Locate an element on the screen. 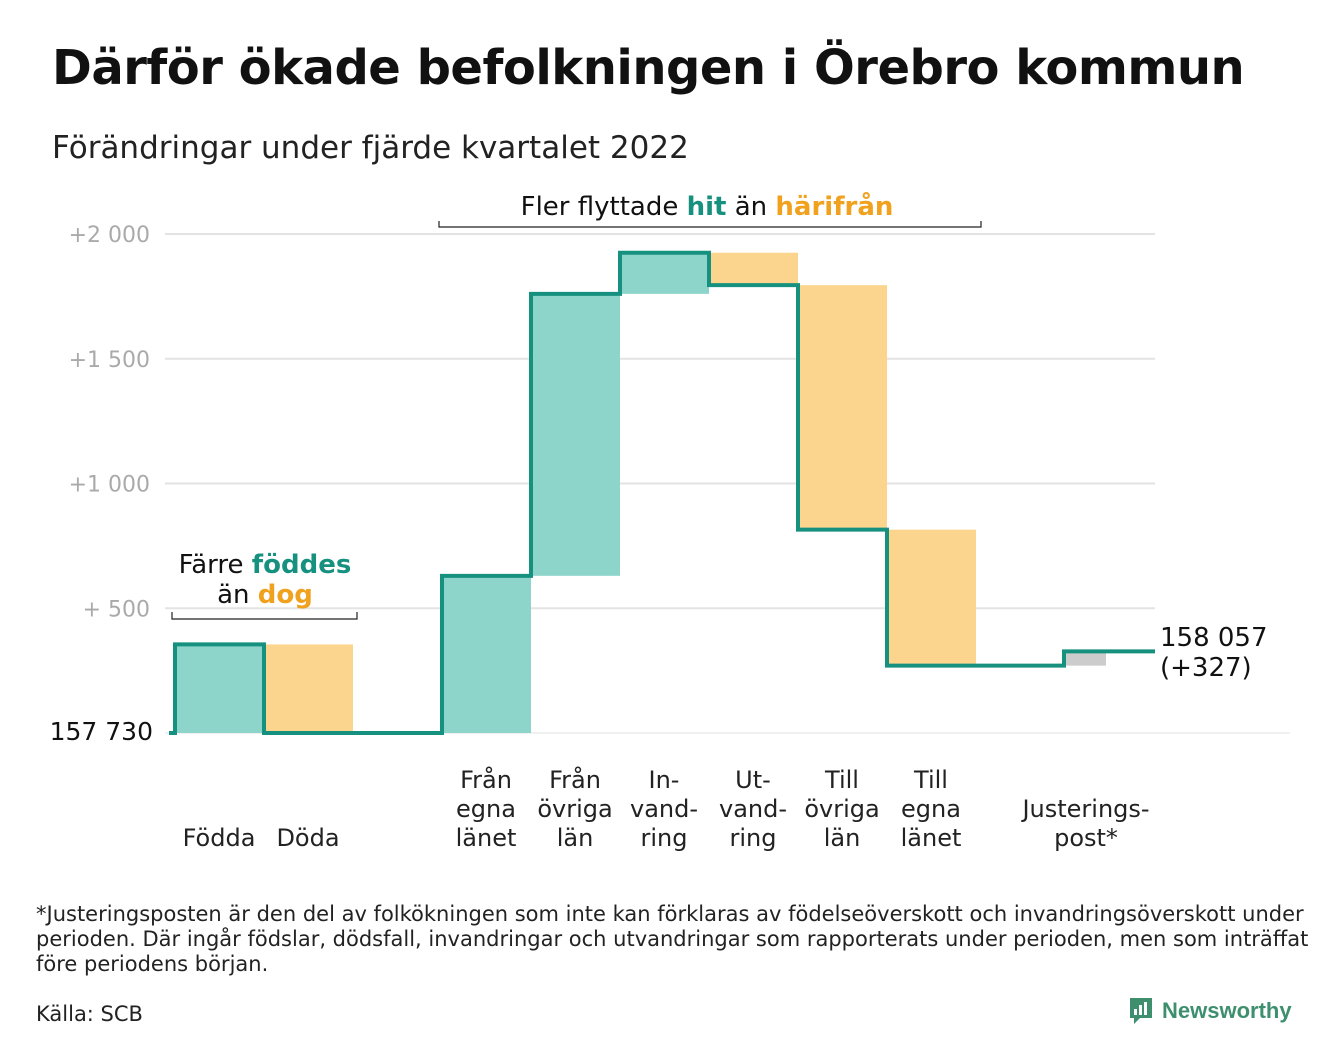 The height and width of the screenshot is (1060, 1340). births-annotation-line2: än dog is located at coordinates (265, 595).